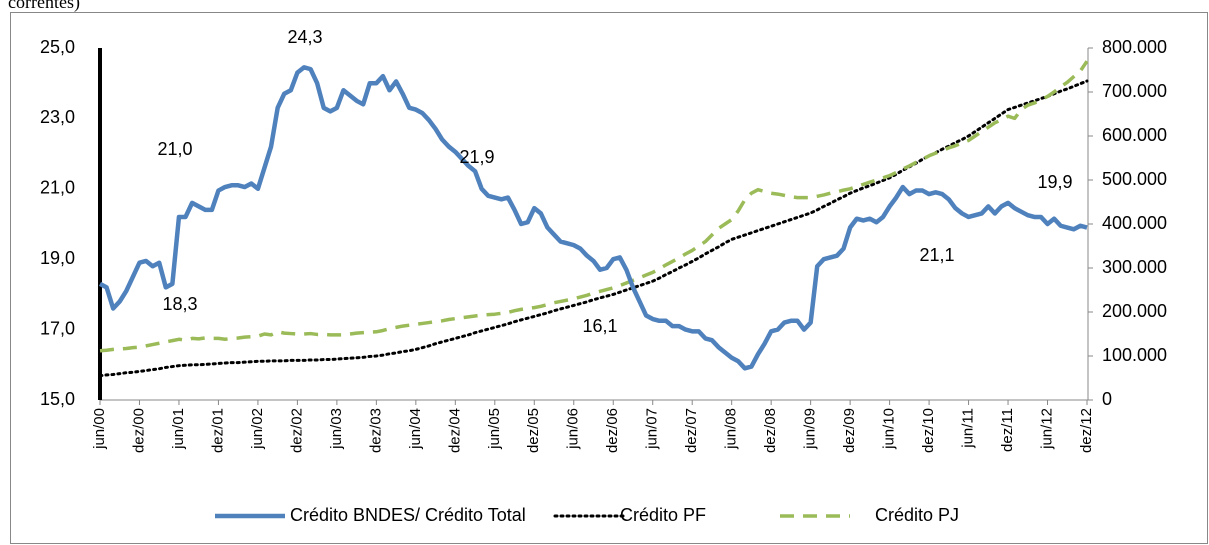 The height and width of the screenshot is (545, 1209). Describe the element at coordinates (57, 117) in the screenshot. I see `y-tick-label: 23,0` at that location.